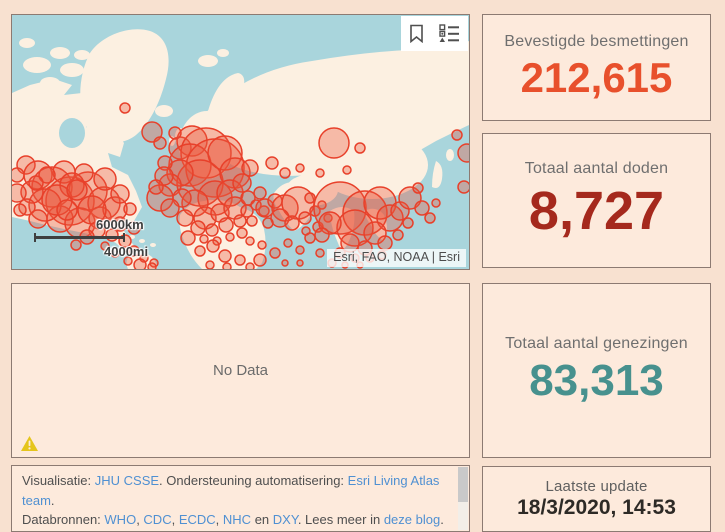 This screenshot has height=532, width=725. I want to click on credit-link: ECDC, so click(197, 519).